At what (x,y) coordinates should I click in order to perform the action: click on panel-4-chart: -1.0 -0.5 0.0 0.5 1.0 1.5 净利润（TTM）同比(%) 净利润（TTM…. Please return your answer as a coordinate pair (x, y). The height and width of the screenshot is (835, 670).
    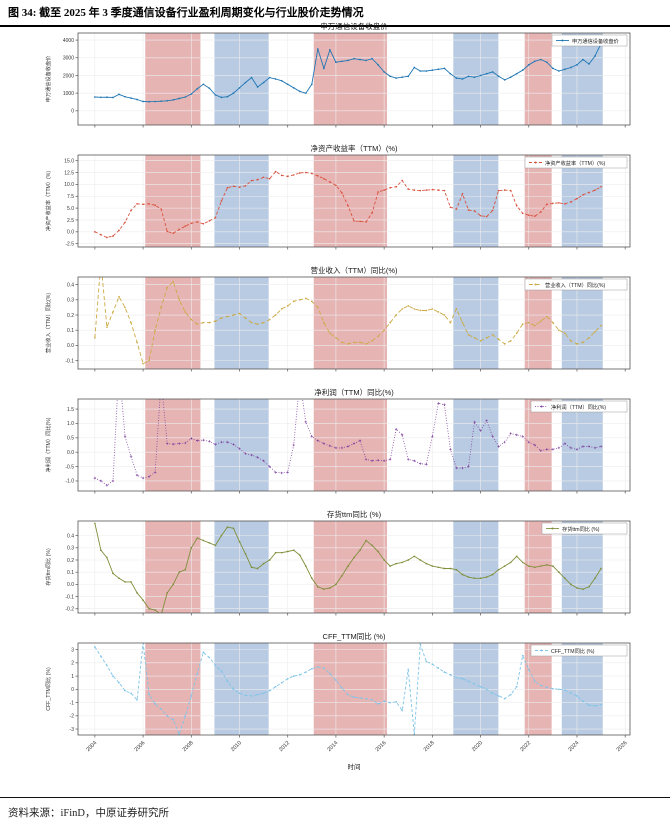
    Looking at the image, I should click on (337, 440).